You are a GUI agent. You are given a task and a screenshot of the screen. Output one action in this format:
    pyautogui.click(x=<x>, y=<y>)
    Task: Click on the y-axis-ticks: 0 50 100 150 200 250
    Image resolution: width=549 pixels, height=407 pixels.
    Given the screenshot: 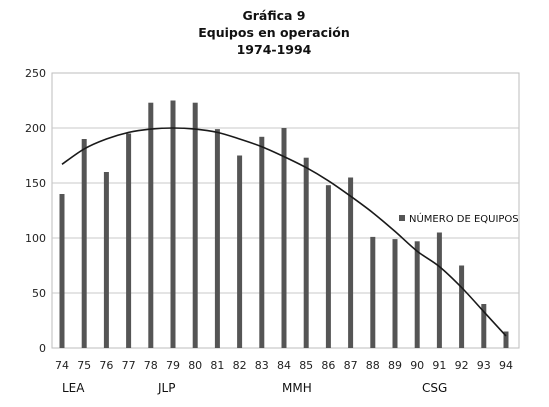 What is the action you would take?
    pyautogui.click(x=35, y=211)
    